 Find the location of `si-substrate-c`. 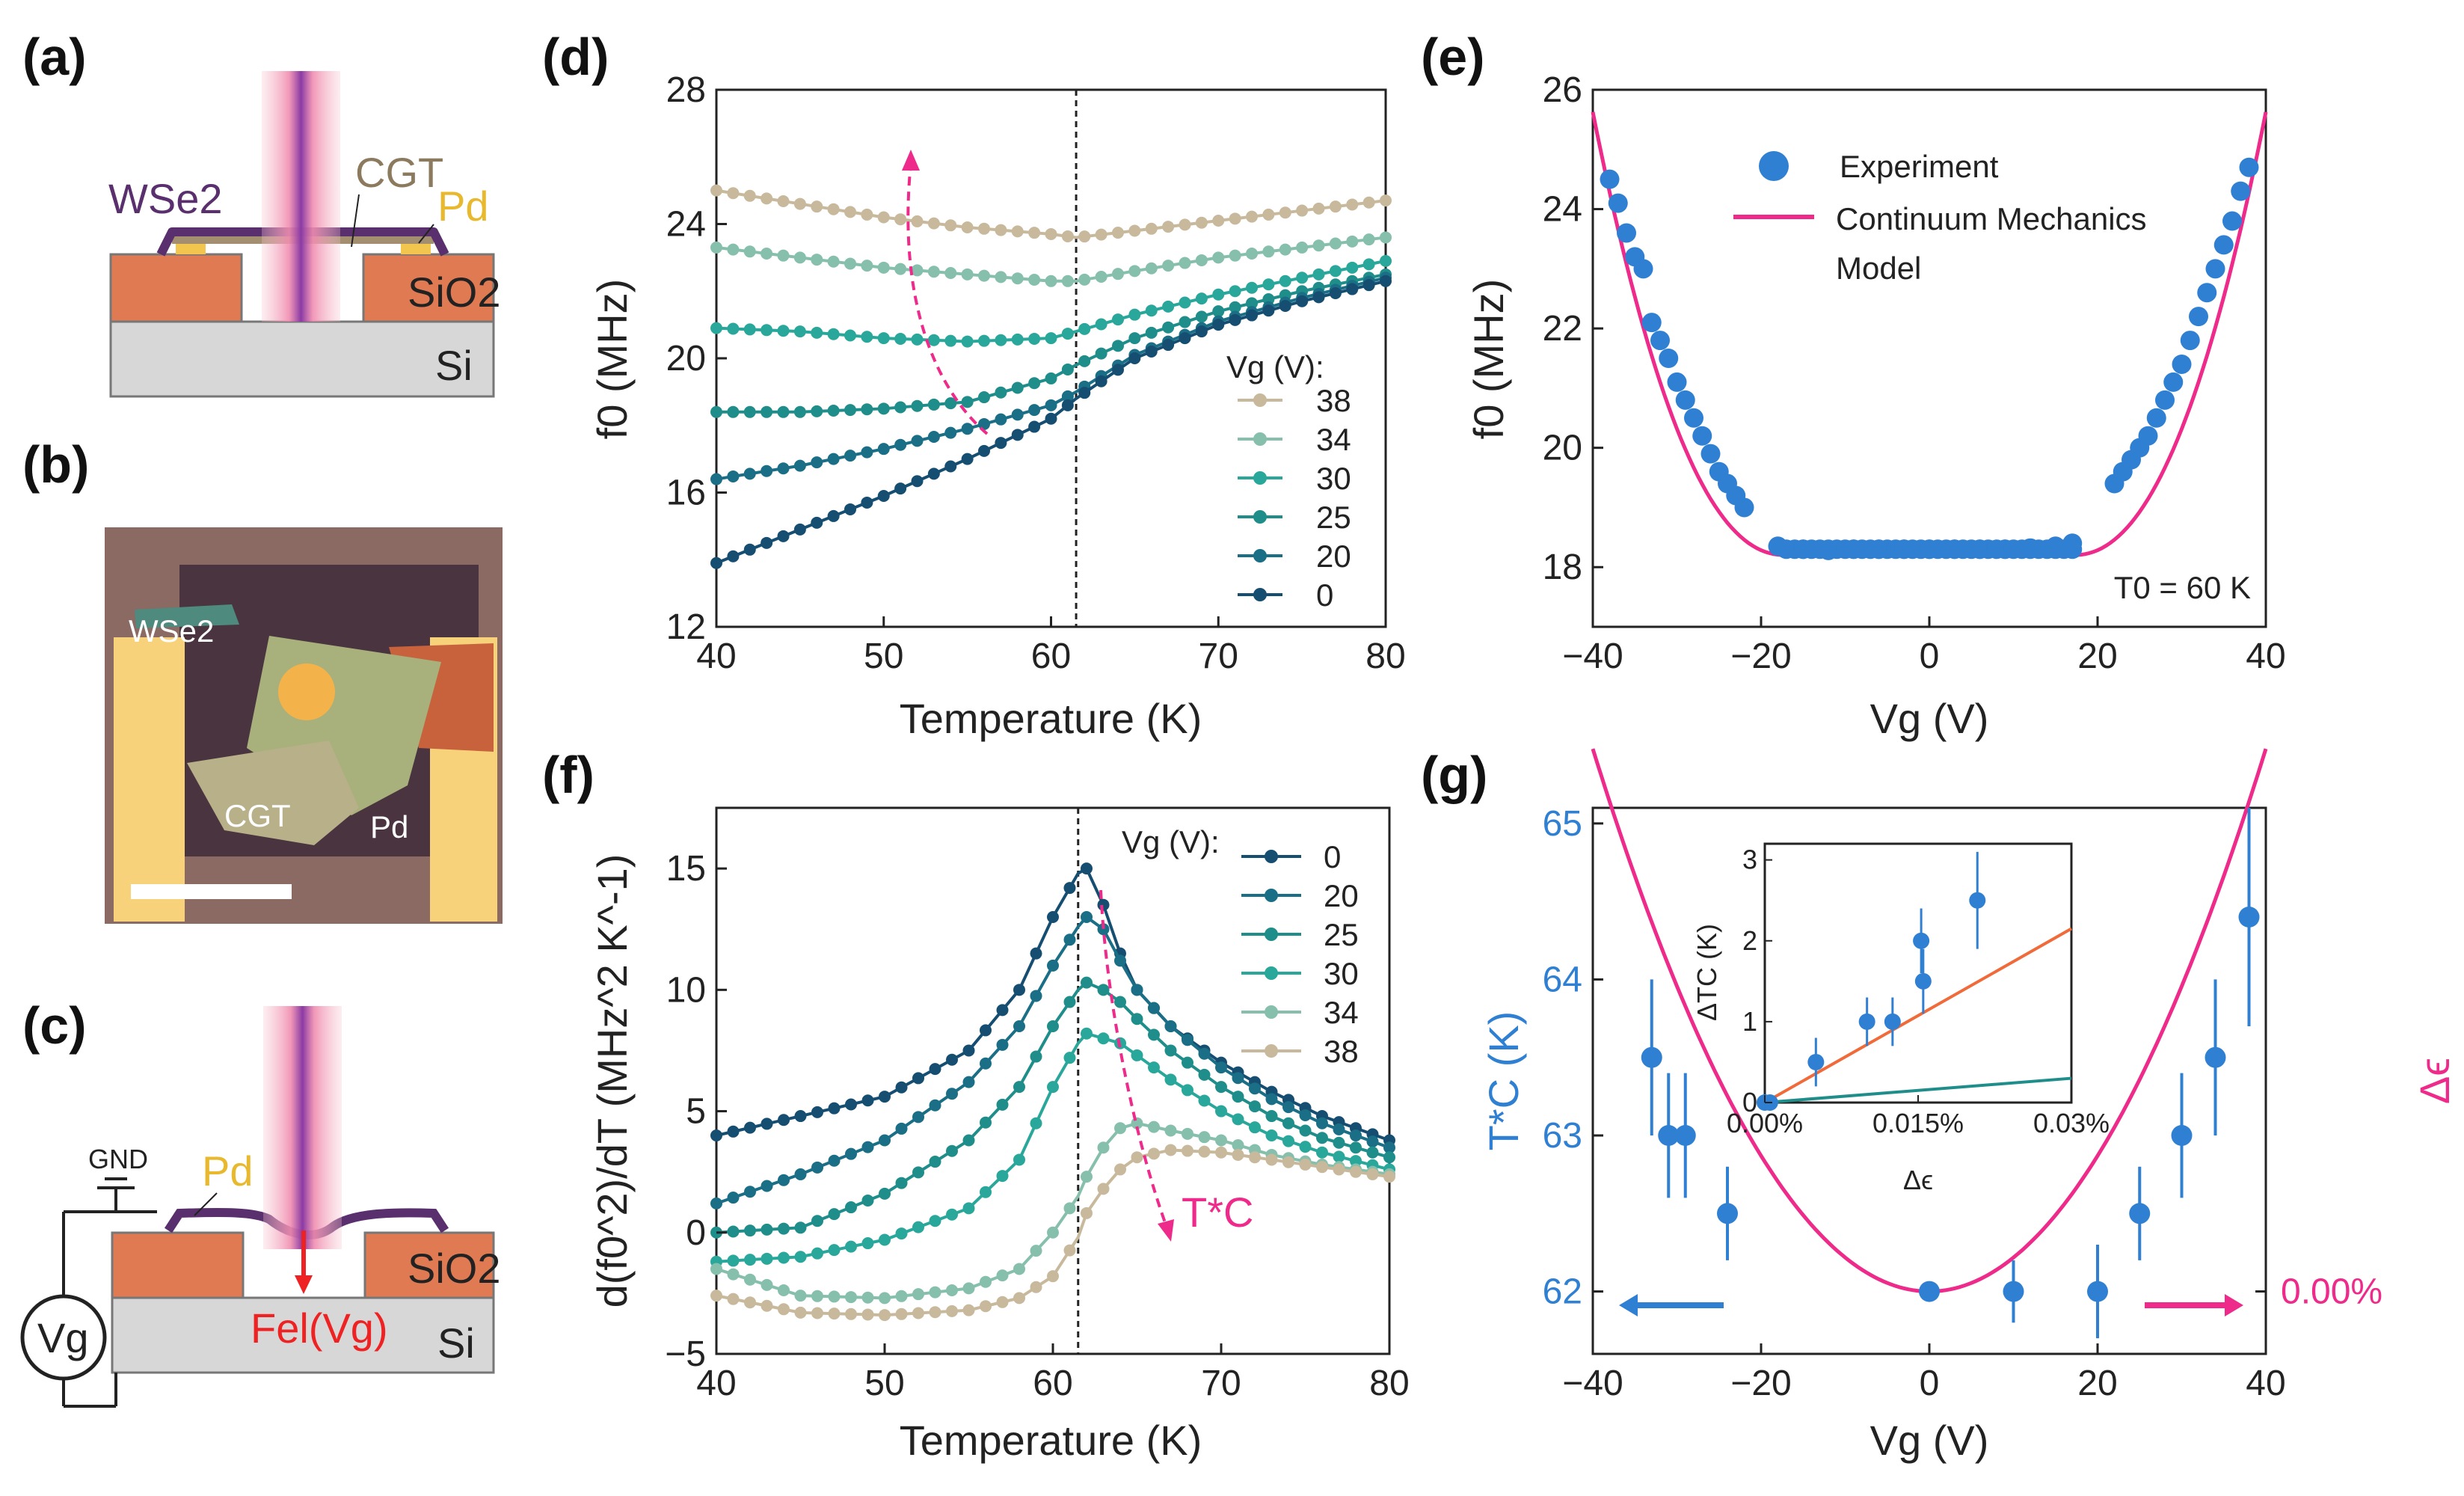

si-substrate-c is located at coordinates (303, 1335).